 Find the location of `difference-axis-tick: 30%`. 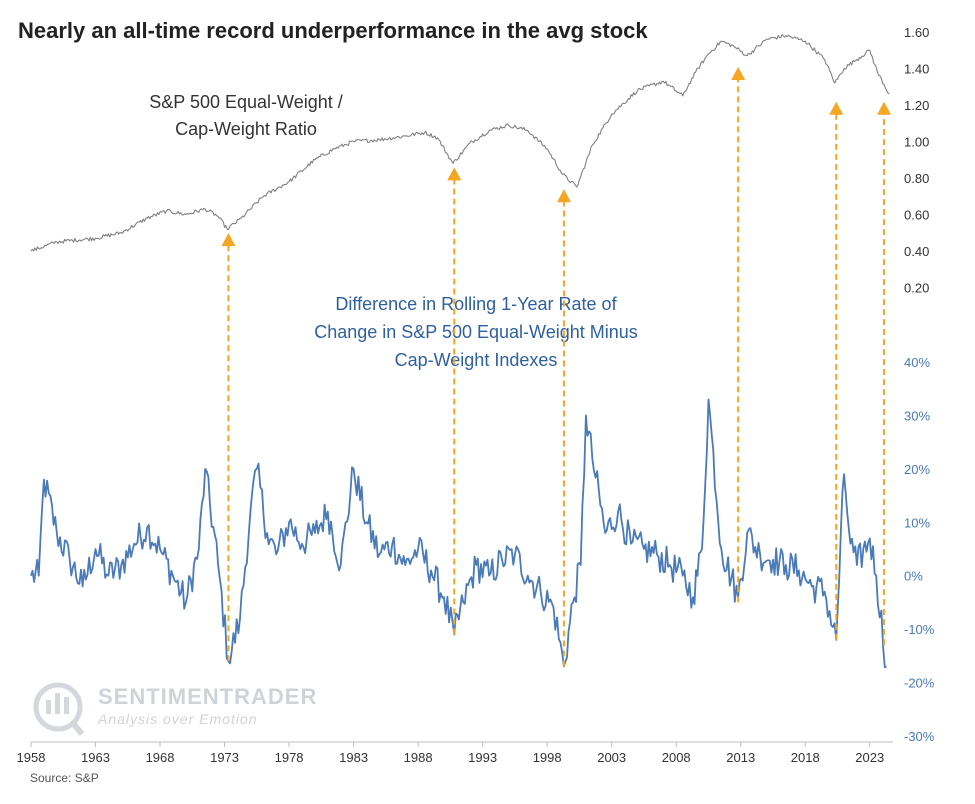

difference-axis-tick: 30% is located at coordinates (917, 415).